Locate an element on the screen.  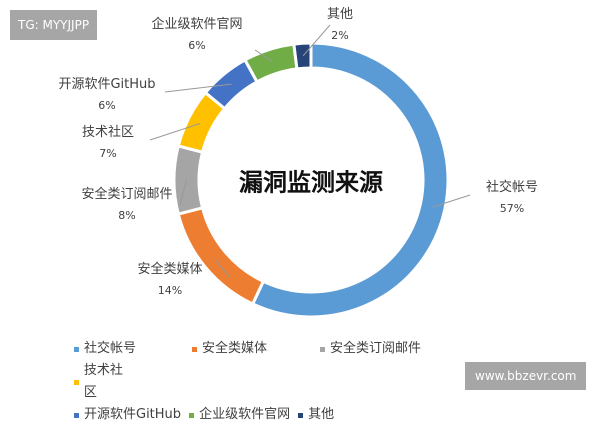
data-label-value: 14% is located at coordinates (170, 290).